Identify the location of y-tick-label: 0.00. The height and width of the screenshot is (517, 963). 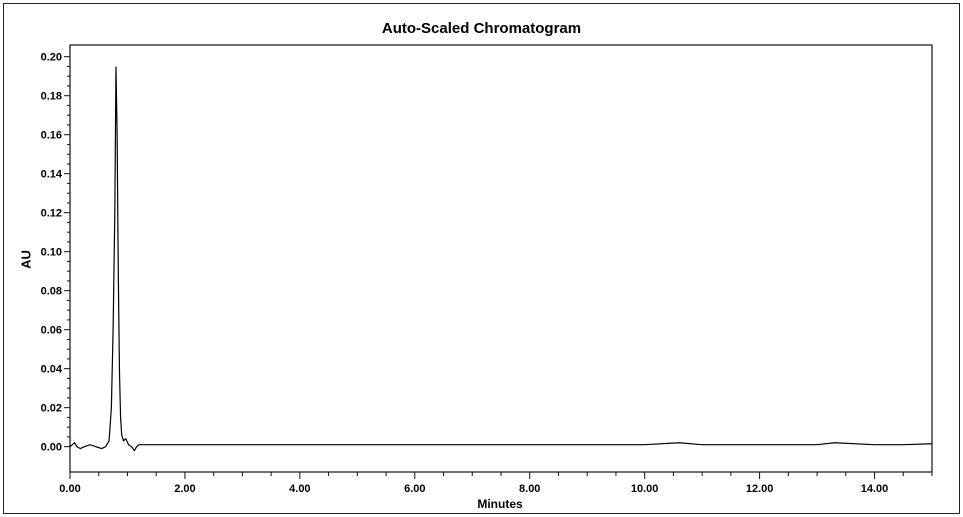
(51, 448).